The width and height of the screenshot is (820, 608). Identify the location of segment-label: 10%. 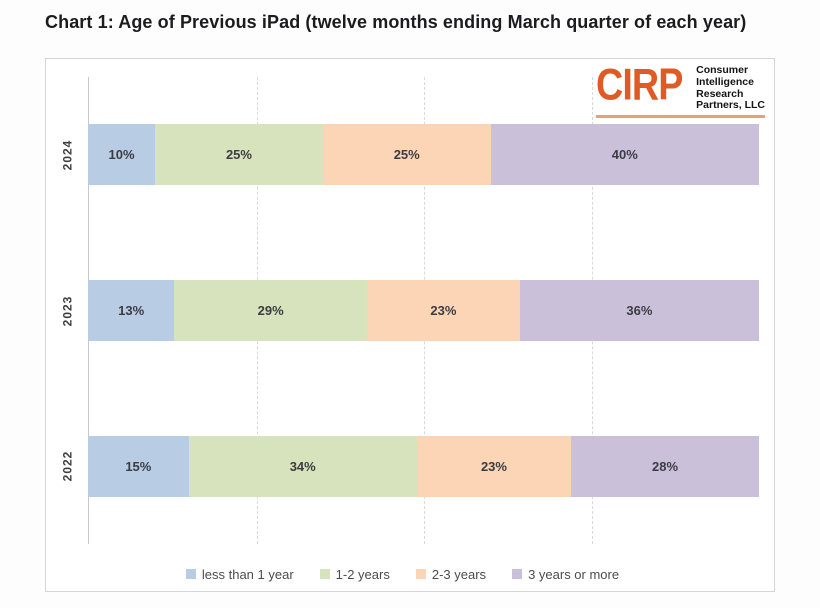
(121, 155).